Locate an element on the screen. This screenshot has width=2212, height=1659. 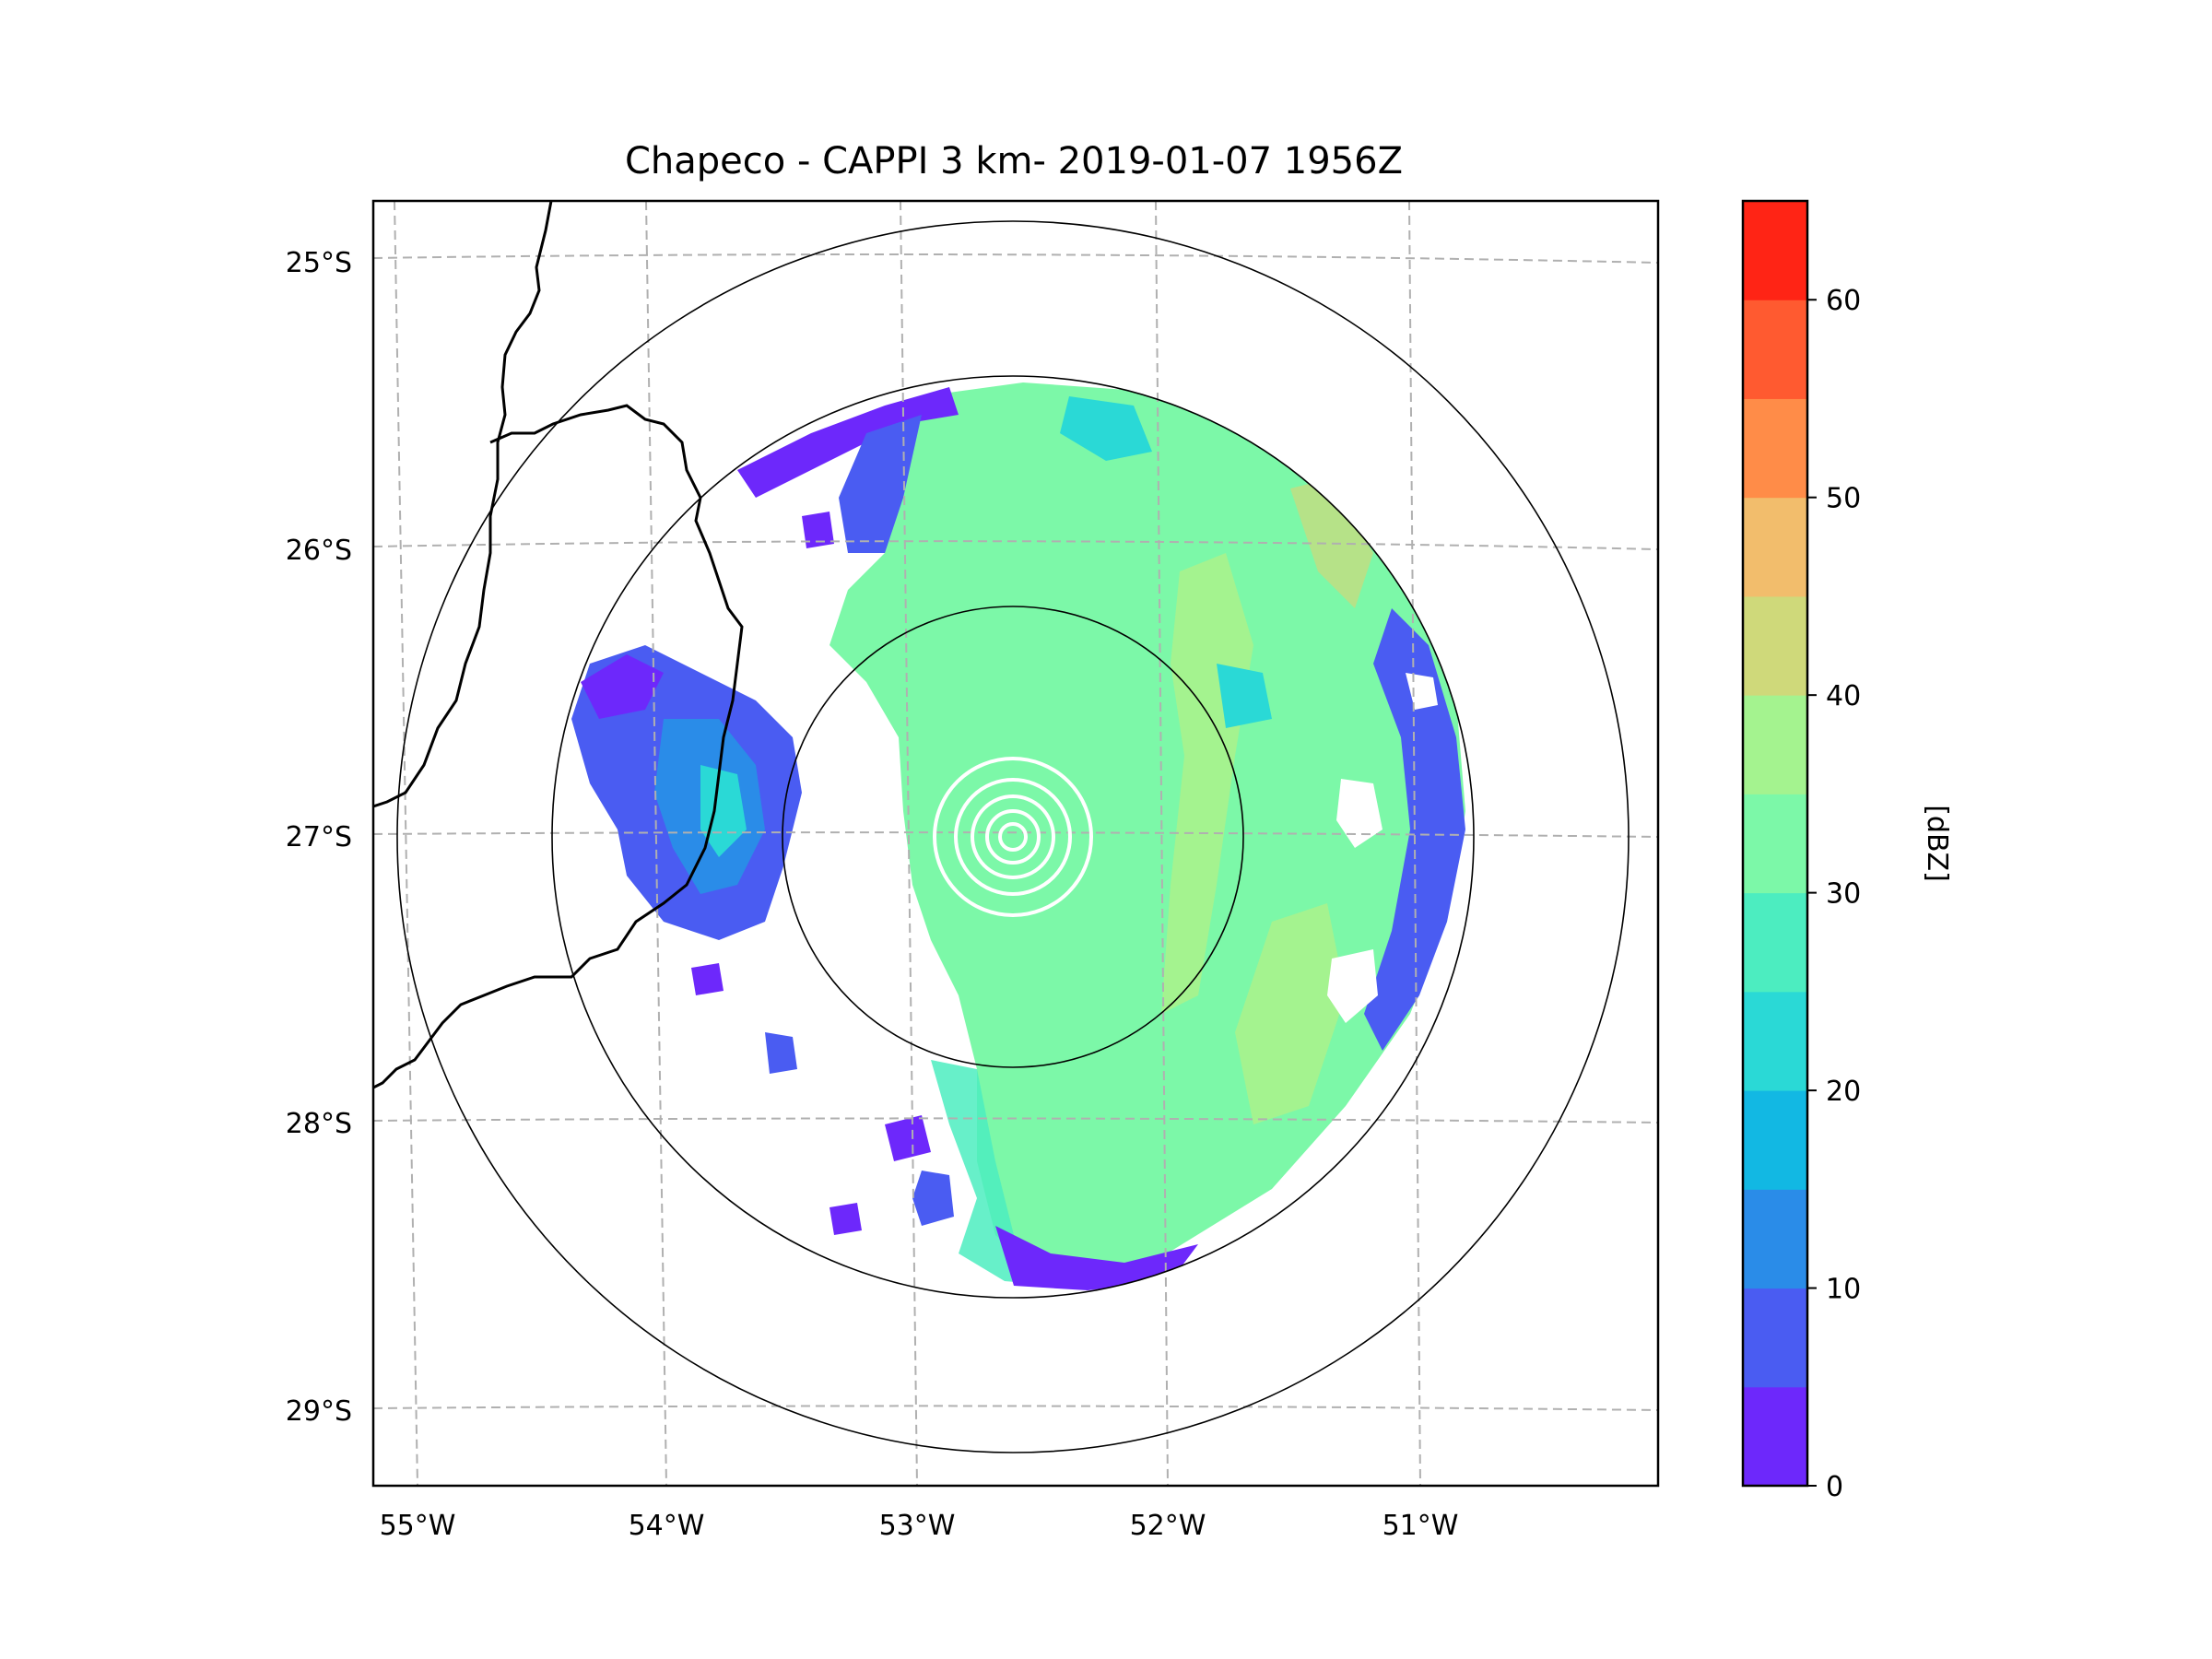
colorbar-frame is located at coordinates (1775, 843).